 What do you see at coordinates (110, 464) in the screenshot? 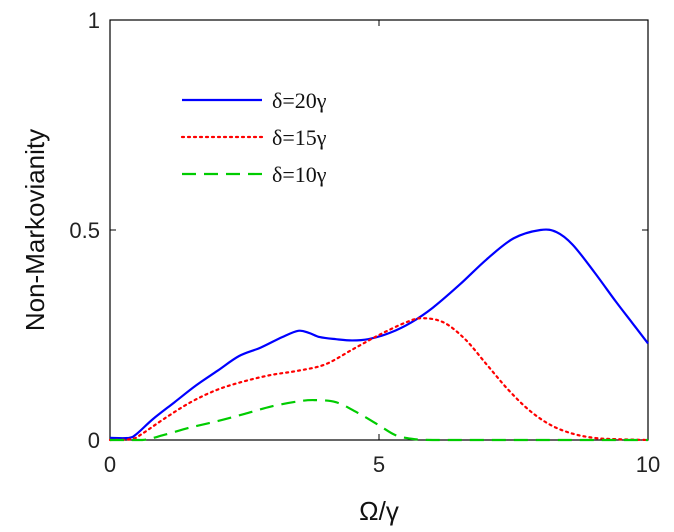
I see `x-tick-label: 0` at bounding box center [110, 464].